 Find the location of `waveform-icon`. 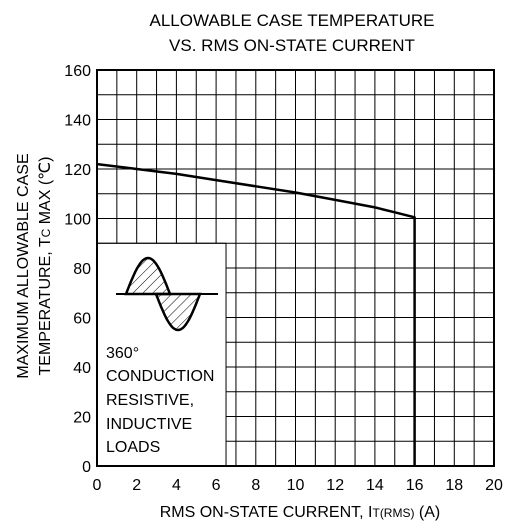

waveform-icon is located at coordinates (167, 294).